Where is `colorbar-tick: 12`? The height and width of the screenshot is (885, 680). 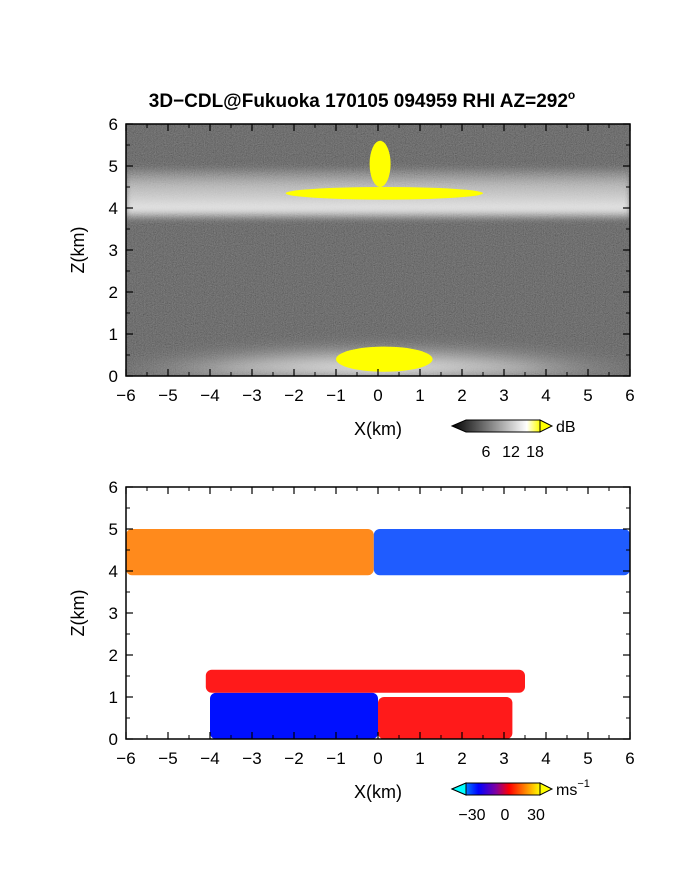
colorbar-tick: 12 is located at coordinates (511, 452).